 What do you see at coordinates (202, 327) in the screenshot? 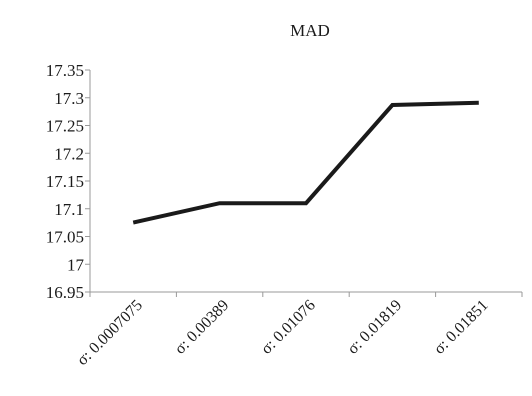
I see `x-tick-label: σ: 0.00389` at bounding box center [202, 327].